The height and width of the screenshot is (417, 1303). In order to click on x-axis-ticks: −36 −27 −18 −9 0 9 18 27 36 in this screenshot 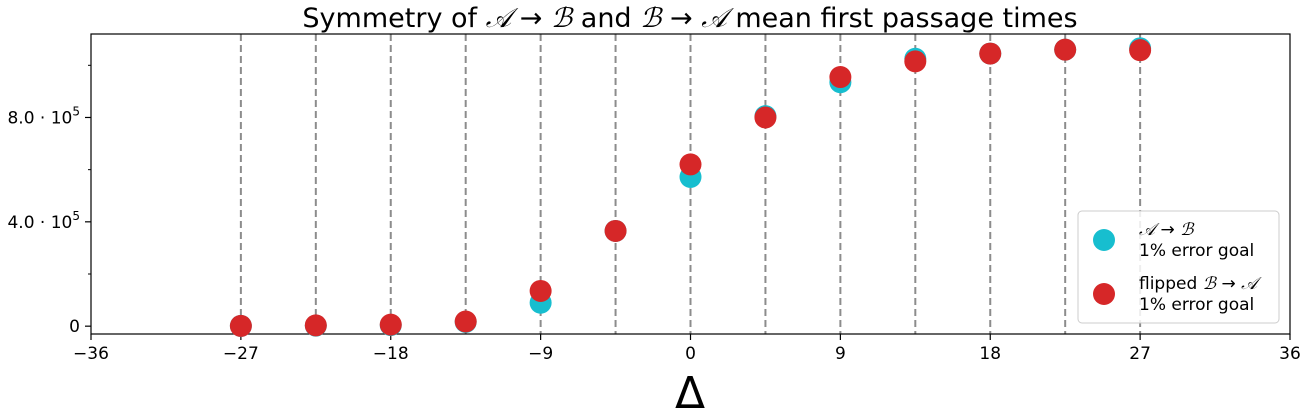, I will do `click(687, 349)`.